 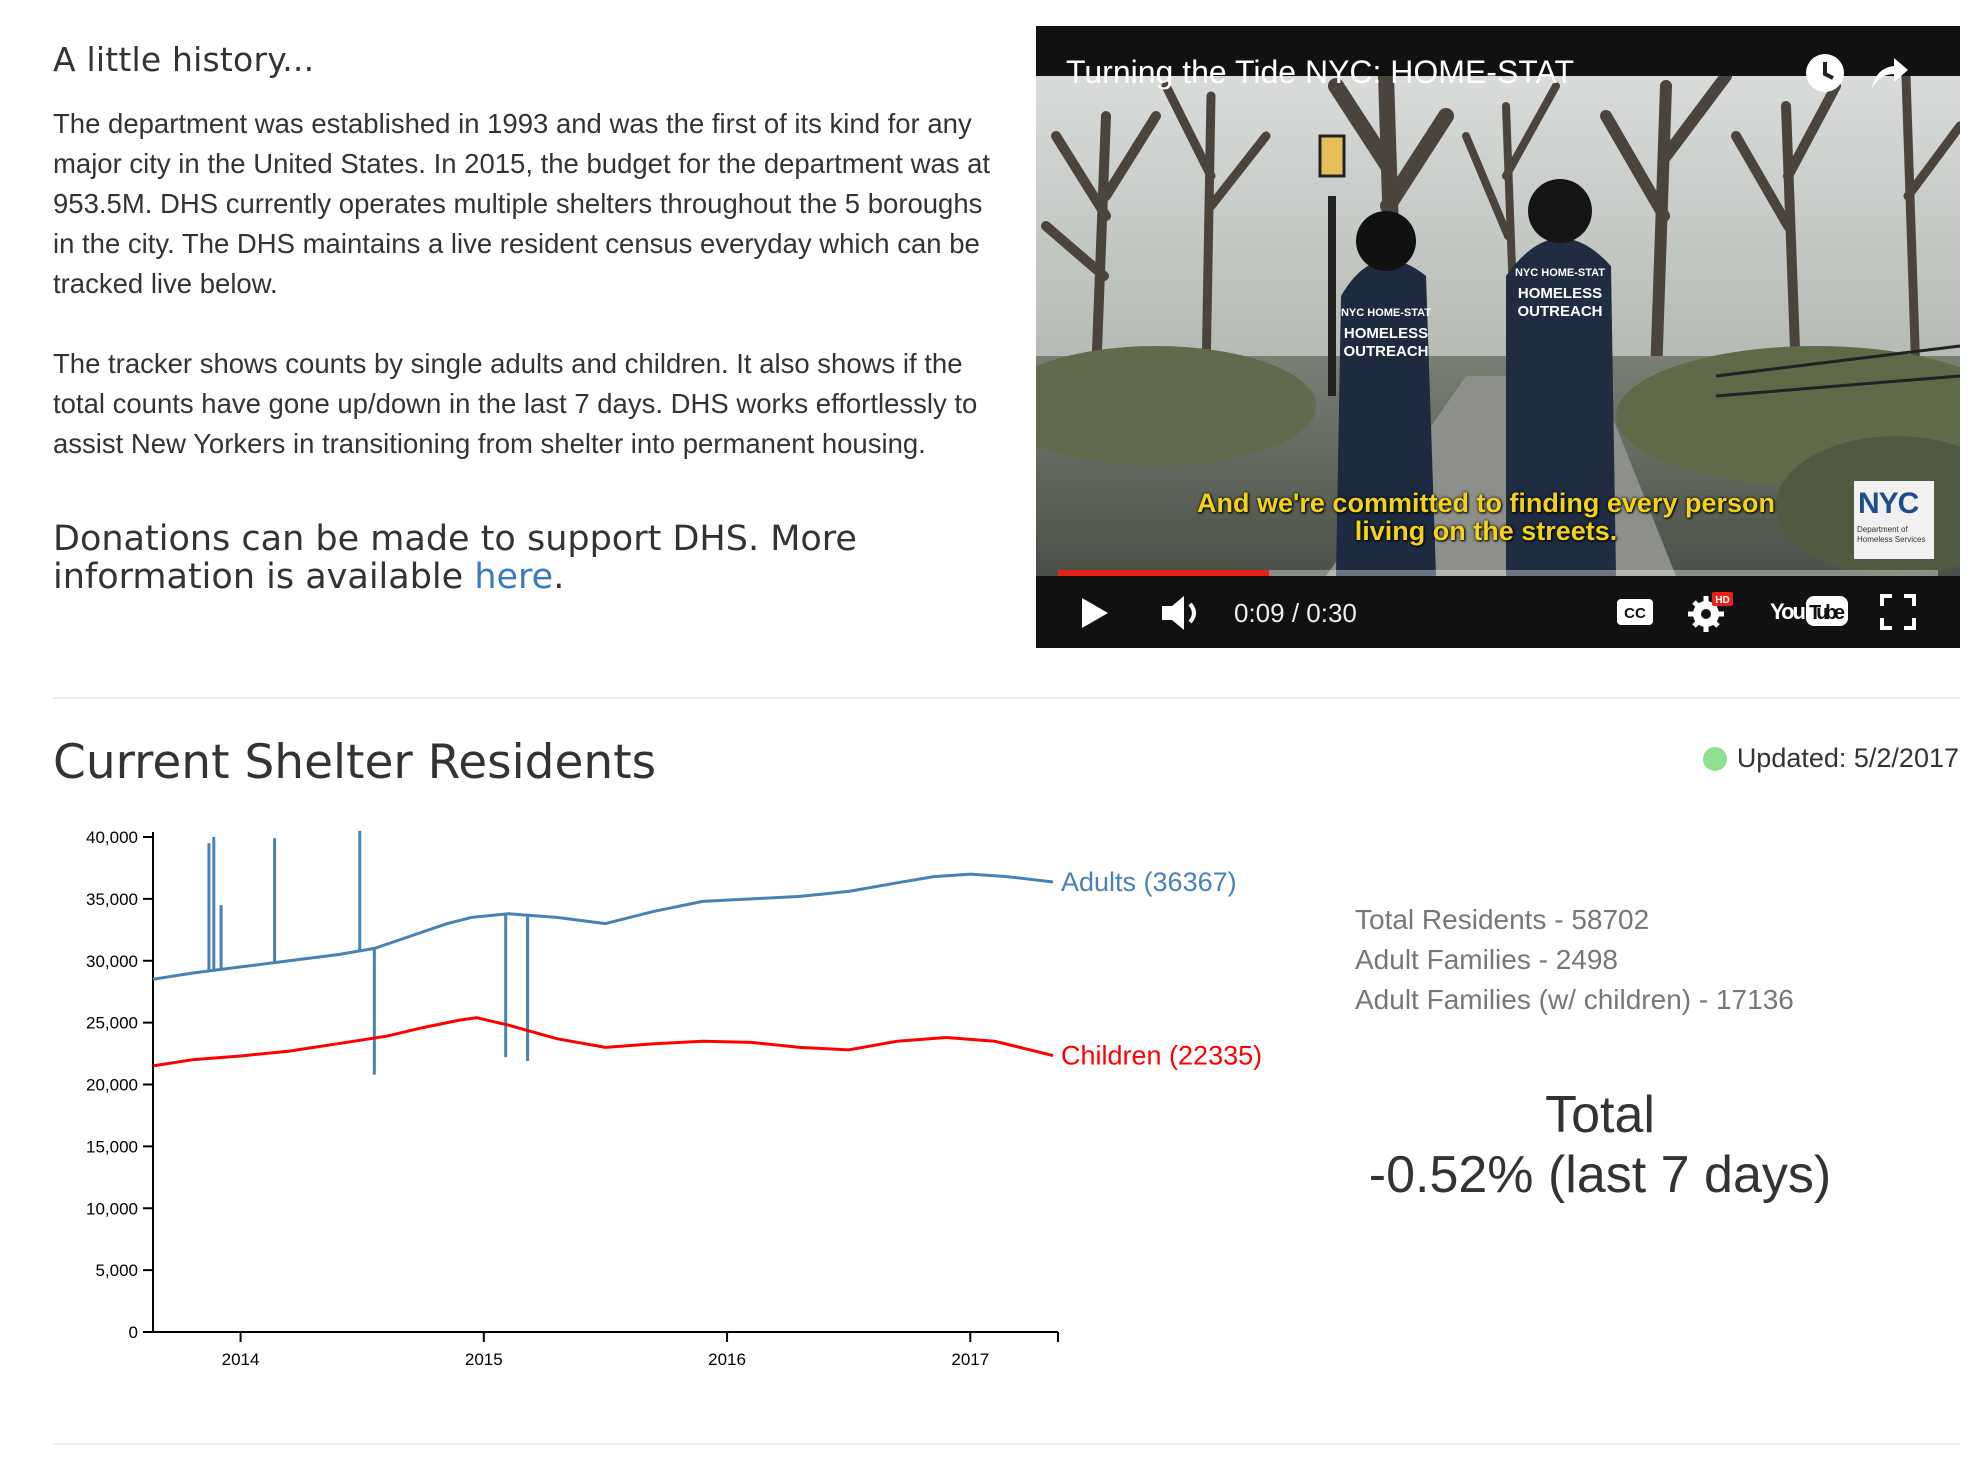 I want to click on section-divider-top, so click(x=1006, y=698).